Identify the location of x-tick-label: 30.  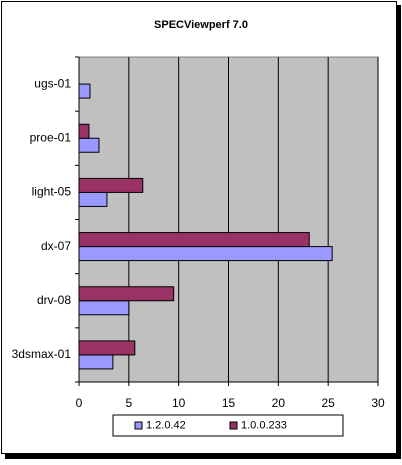
(378, 403).